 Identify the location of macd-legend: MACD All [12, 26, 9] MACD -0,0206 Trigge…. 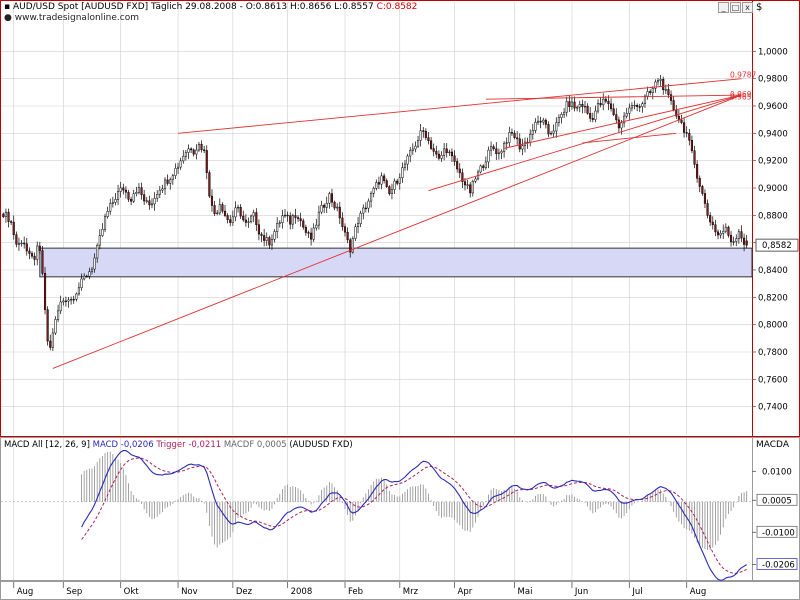
(178, 445).